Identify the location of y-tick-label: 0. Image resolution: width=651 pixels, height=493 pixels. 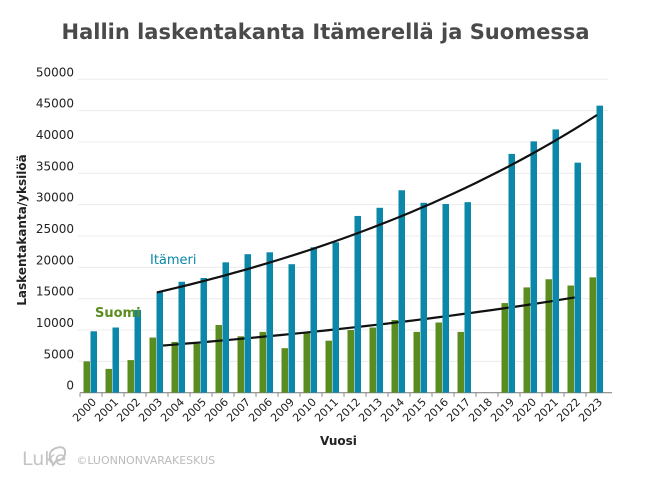
(70, 386).